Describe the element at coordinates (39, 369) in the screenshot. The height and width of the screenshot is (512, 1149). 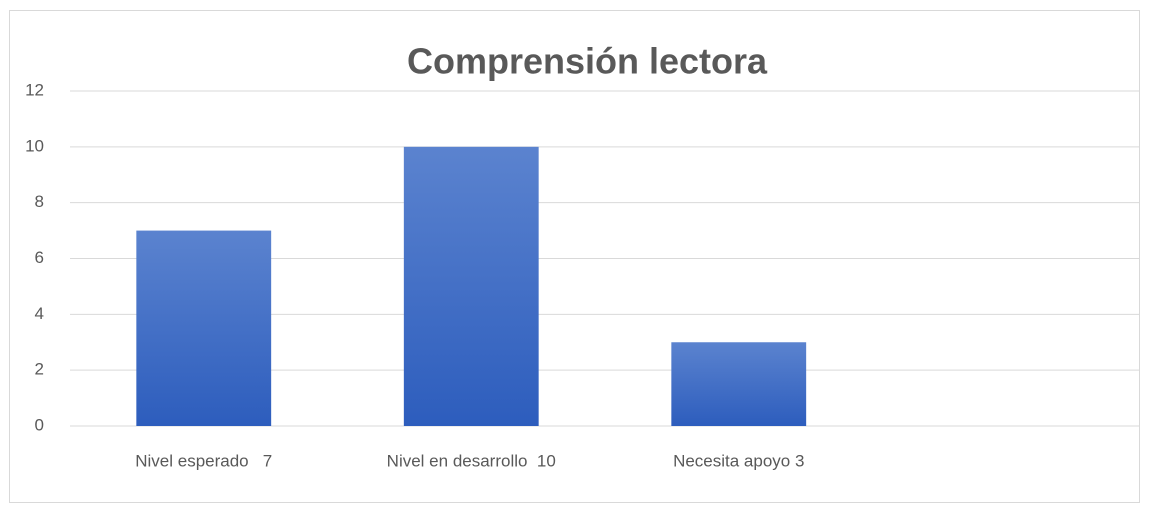
I see `y-tick-label: 2` at that location.